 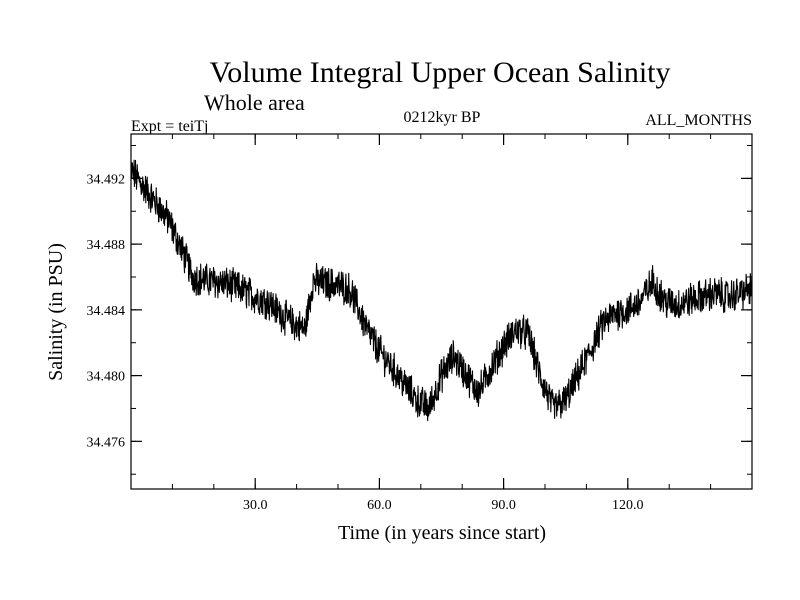 What do you see at coordinates (56, 312) in the screenshot?
I see `y-axis-label: Salinity (in PSU)` at bounding box center [56, 312].